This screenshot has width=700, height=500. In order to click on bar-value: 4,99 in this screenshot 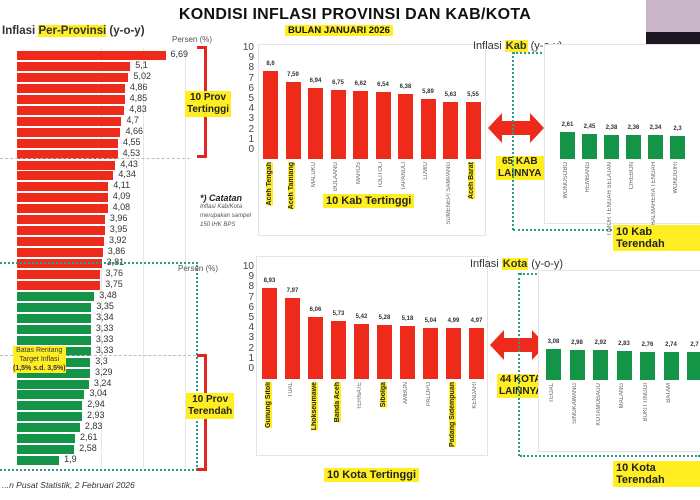, I will do `click(453, 321)`.